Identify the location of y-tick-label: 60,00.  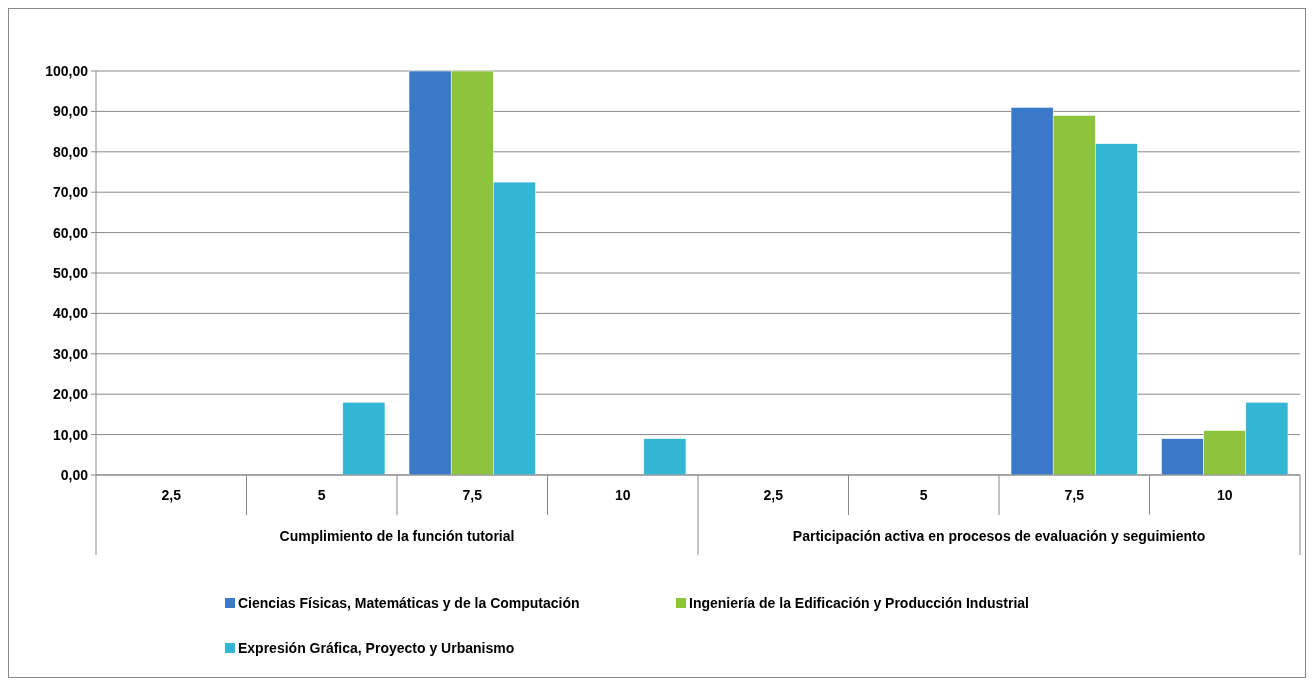
(70, 232).